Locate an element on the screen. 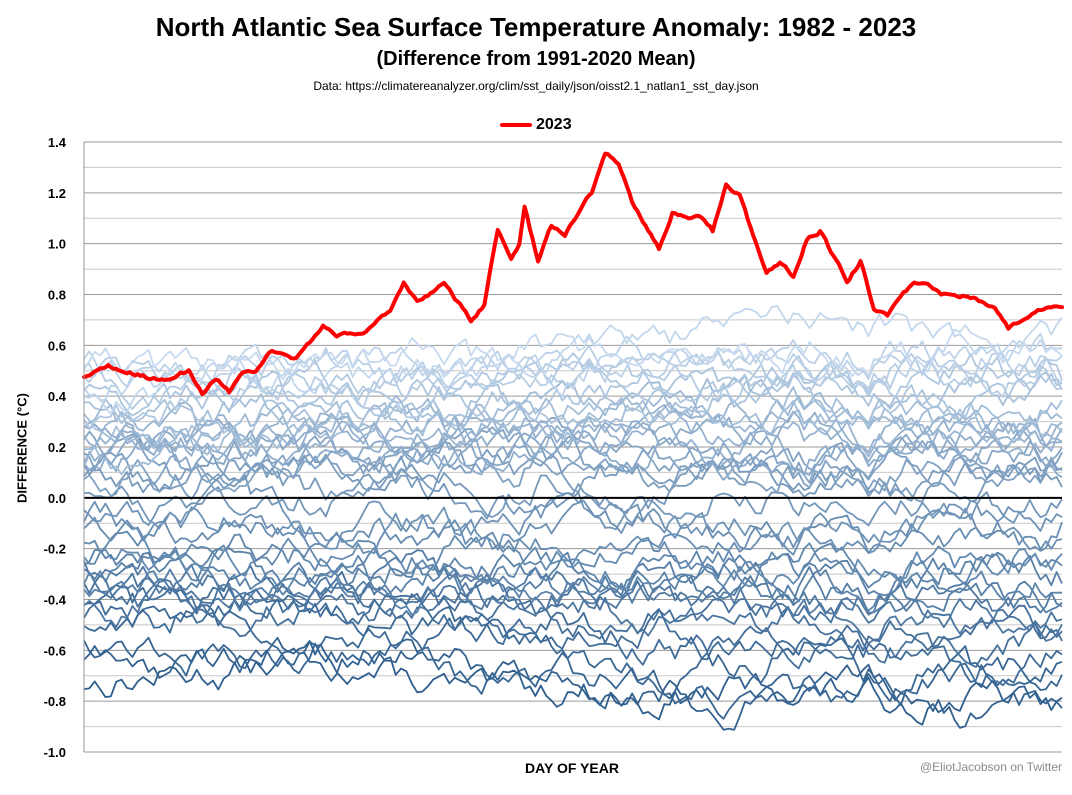 This screenshot has height=795, width=1072. series-line-2011 is located at coordinates (573, 419).